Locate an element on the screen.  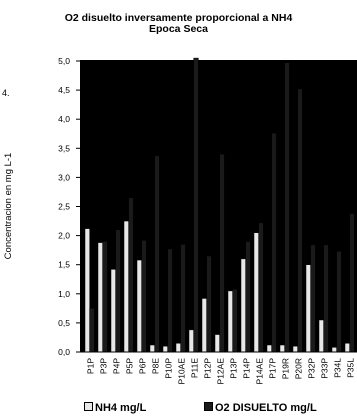
x-tick-label: P32P is located at coordinates (312, 368).